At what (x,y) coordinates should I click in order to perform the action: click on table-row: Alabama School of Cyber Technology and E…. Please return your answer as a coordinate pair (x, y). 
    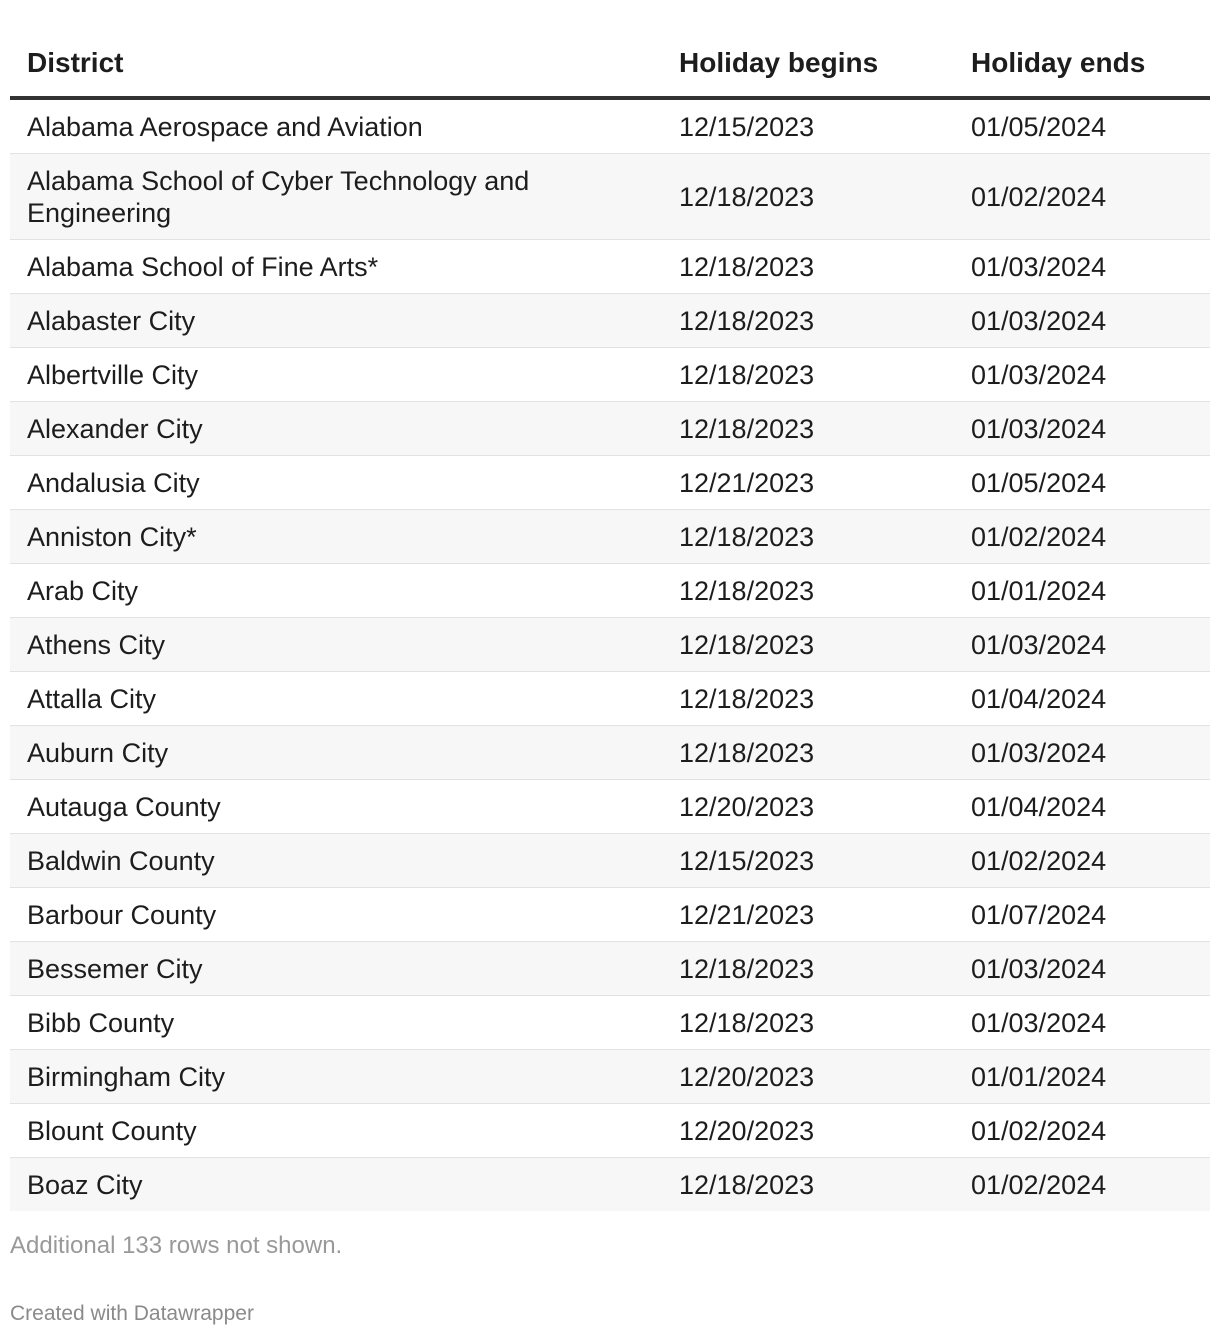
    Looking at the image, I should click on (610, 196).